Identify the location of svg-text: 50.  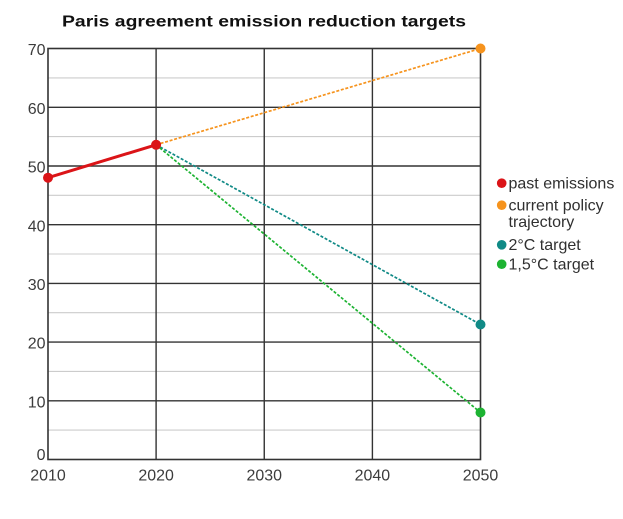
(37, 168).